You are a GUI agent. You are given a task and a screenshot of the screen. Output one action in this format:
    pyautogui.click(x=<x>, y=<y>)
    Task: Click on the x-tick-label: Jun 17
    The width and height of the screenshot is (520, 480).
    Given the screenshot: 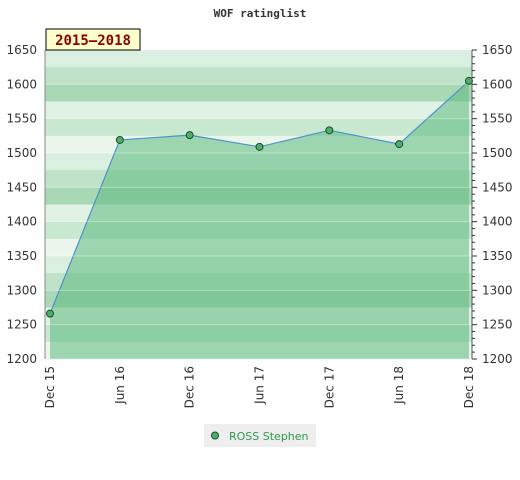 What is the action you would take?
    pyautogui.click(x=260, y=385)
    